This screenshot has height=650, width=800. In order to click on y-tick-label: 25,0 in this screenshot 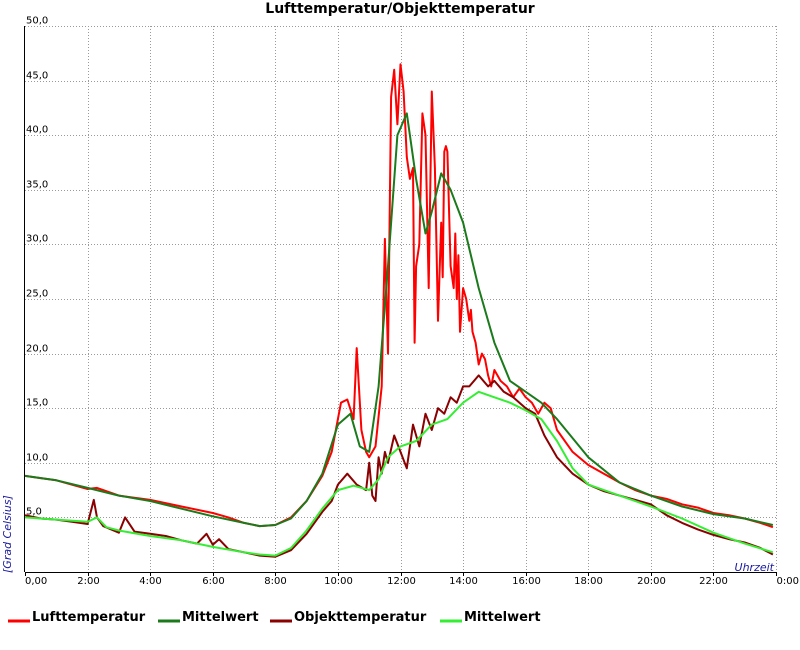, I will do `click(37, 294)`.